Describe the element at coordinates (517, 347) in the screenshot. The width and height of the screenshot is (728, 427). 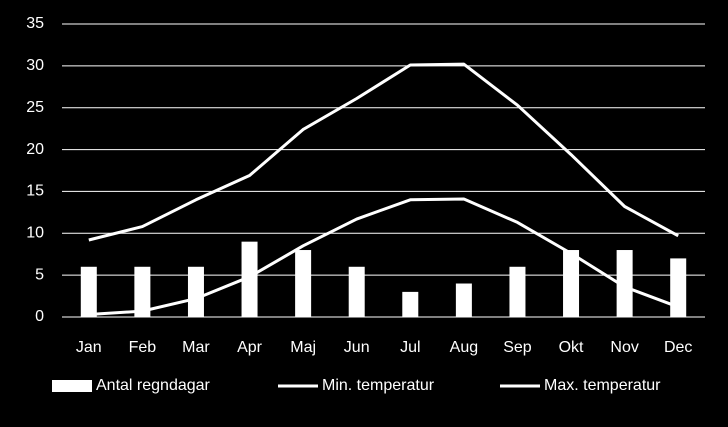
I see `x-tick-label: Sep` at that location.